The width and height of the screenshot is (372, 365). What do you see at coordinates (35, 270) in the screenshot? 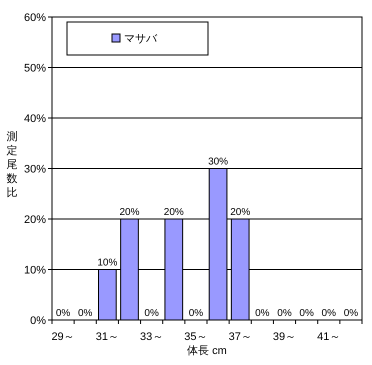
I see `y-tick-label: 10%` at bounding box center [35, 270].